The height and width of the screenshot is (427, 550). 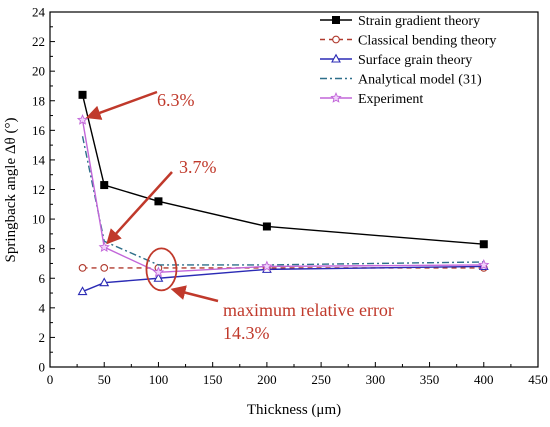 I want to click on legend-item-0: Strain gradient theory, so click(x=400, y=21).